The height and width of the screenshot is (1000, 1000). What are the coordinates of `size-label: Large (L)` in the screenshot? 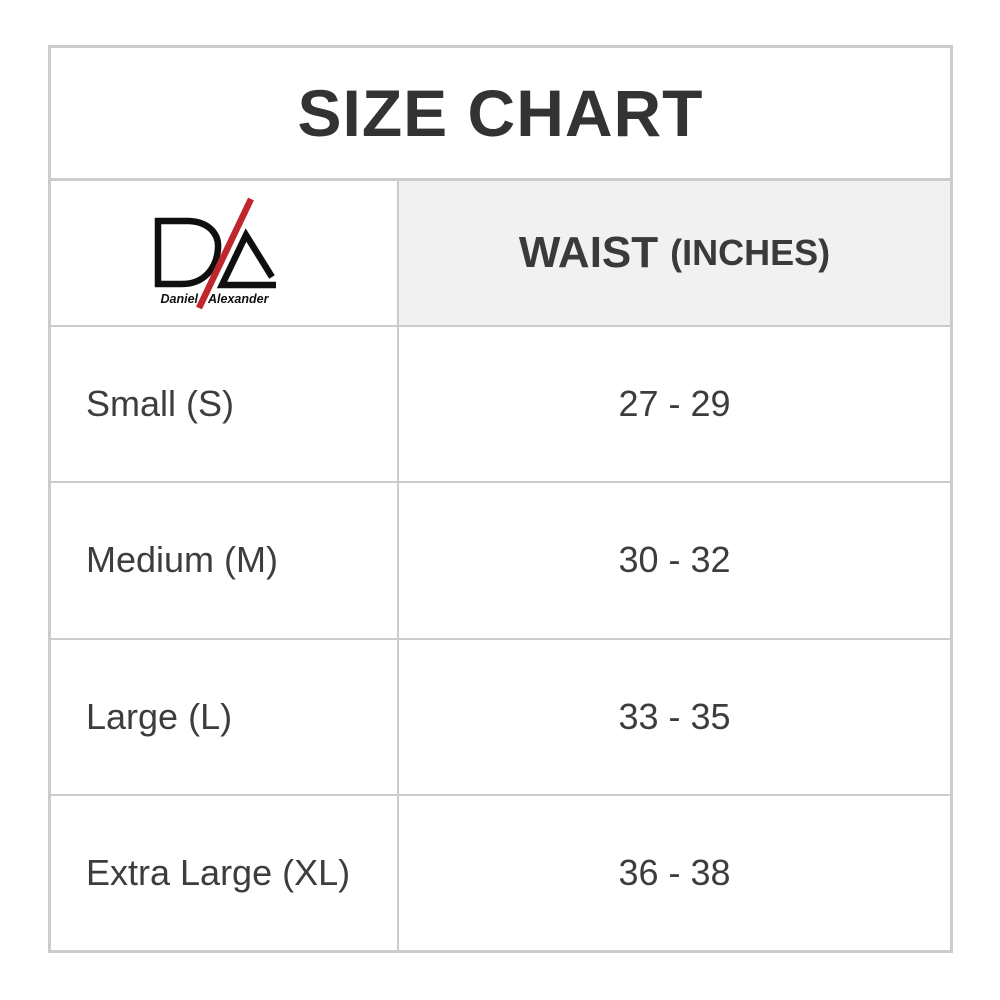 It's located at (159, 716).